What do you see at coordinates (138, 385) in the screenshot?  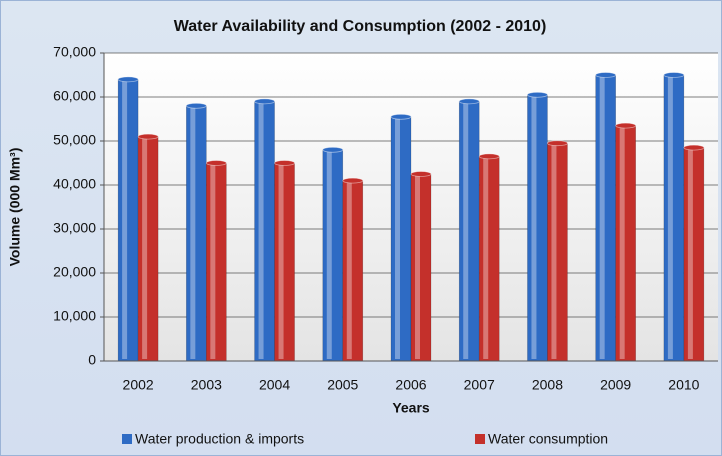 I see `x-tick-label: 2002` at bounding box center [138, 385].